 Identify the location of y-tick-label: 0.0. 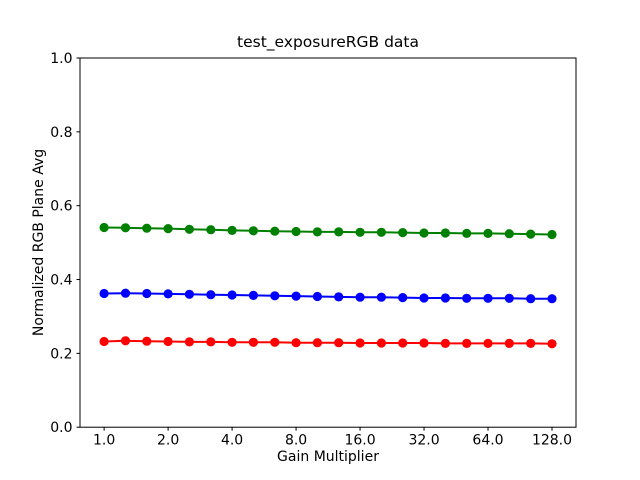
(61, 428).